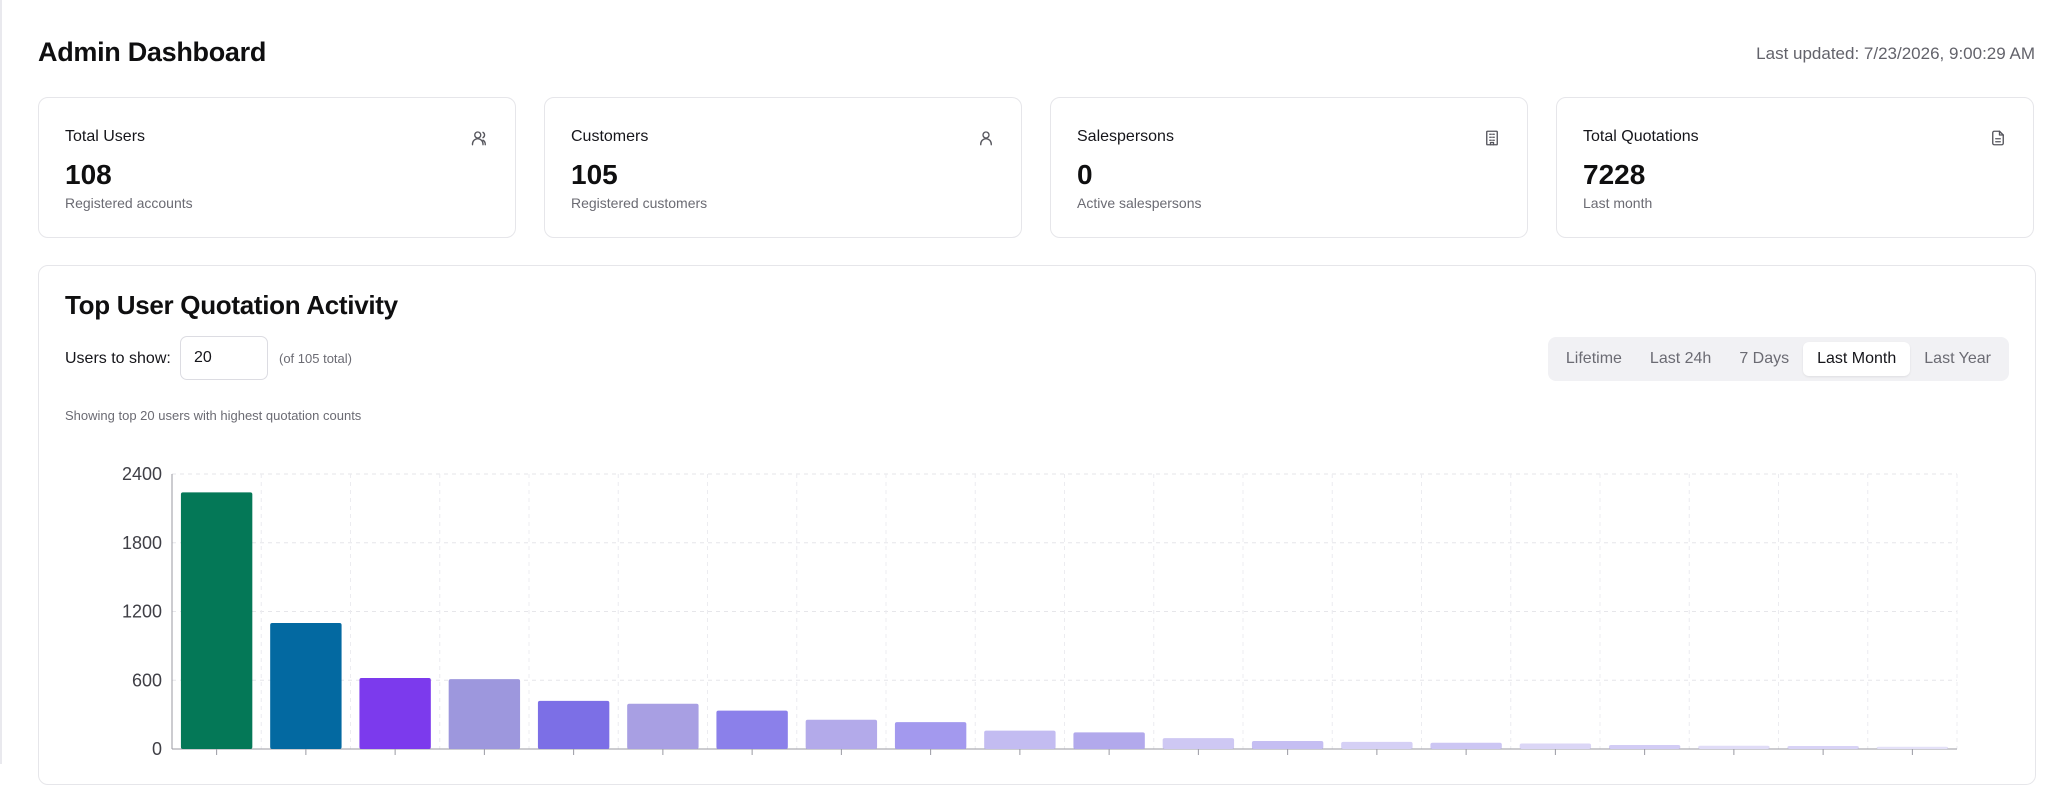  I want to click on users-to-show-label: Users to show:, so click(118, 358).